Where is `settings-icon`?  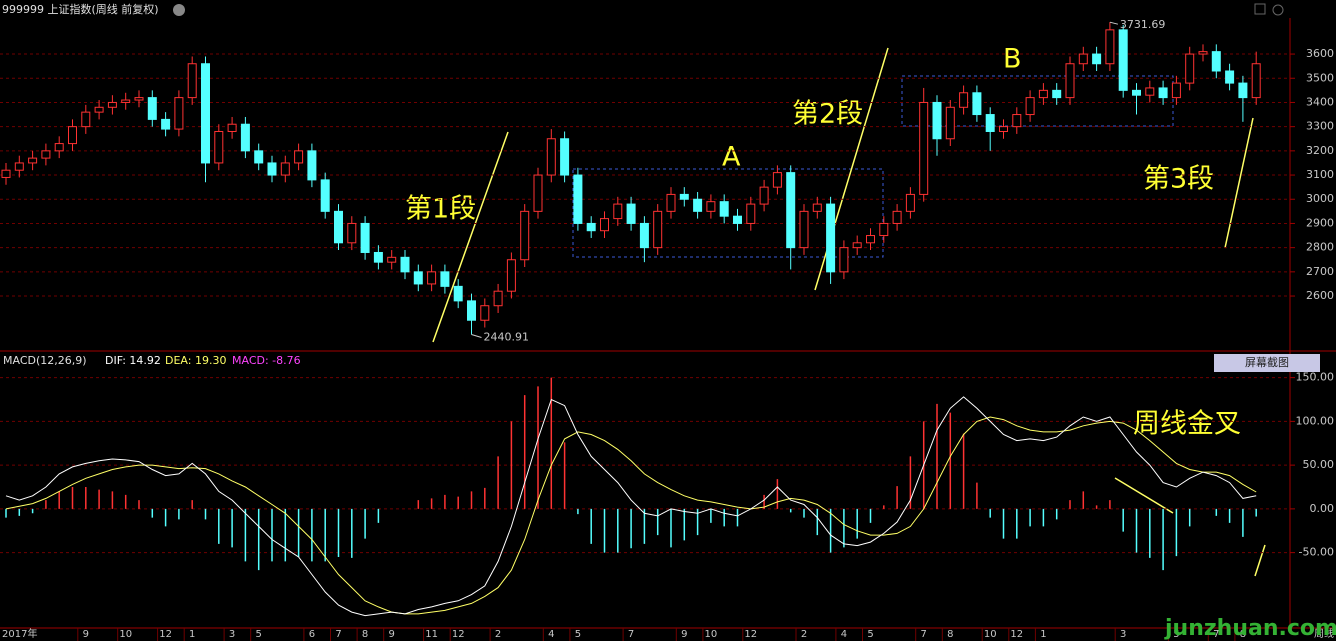
settings-icon is located at coordinates (1278, 10).